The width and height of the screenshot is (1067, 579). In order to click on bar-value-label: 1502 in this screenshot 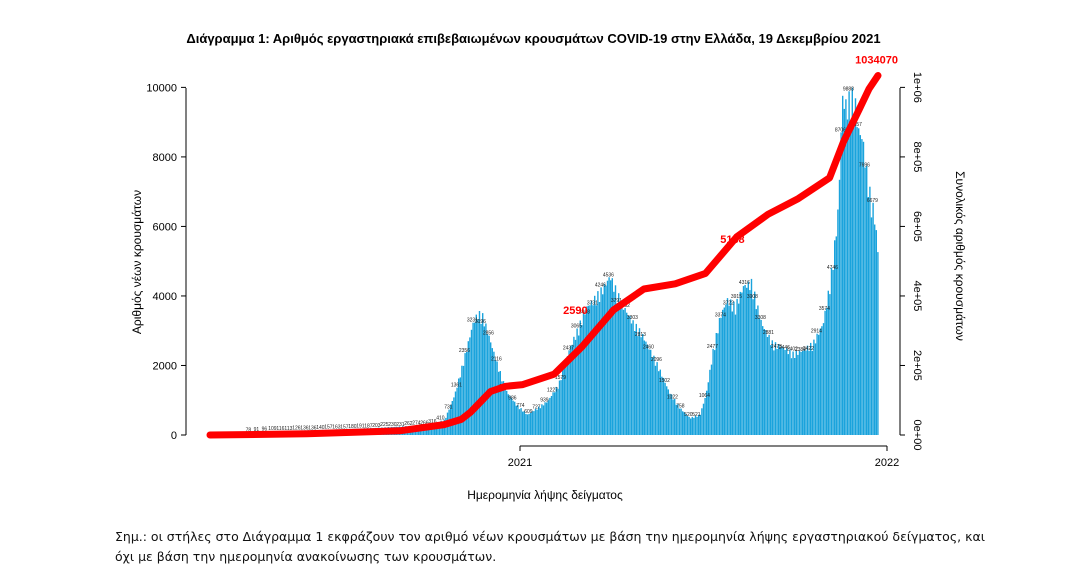, I will do `click(664, 381)`.